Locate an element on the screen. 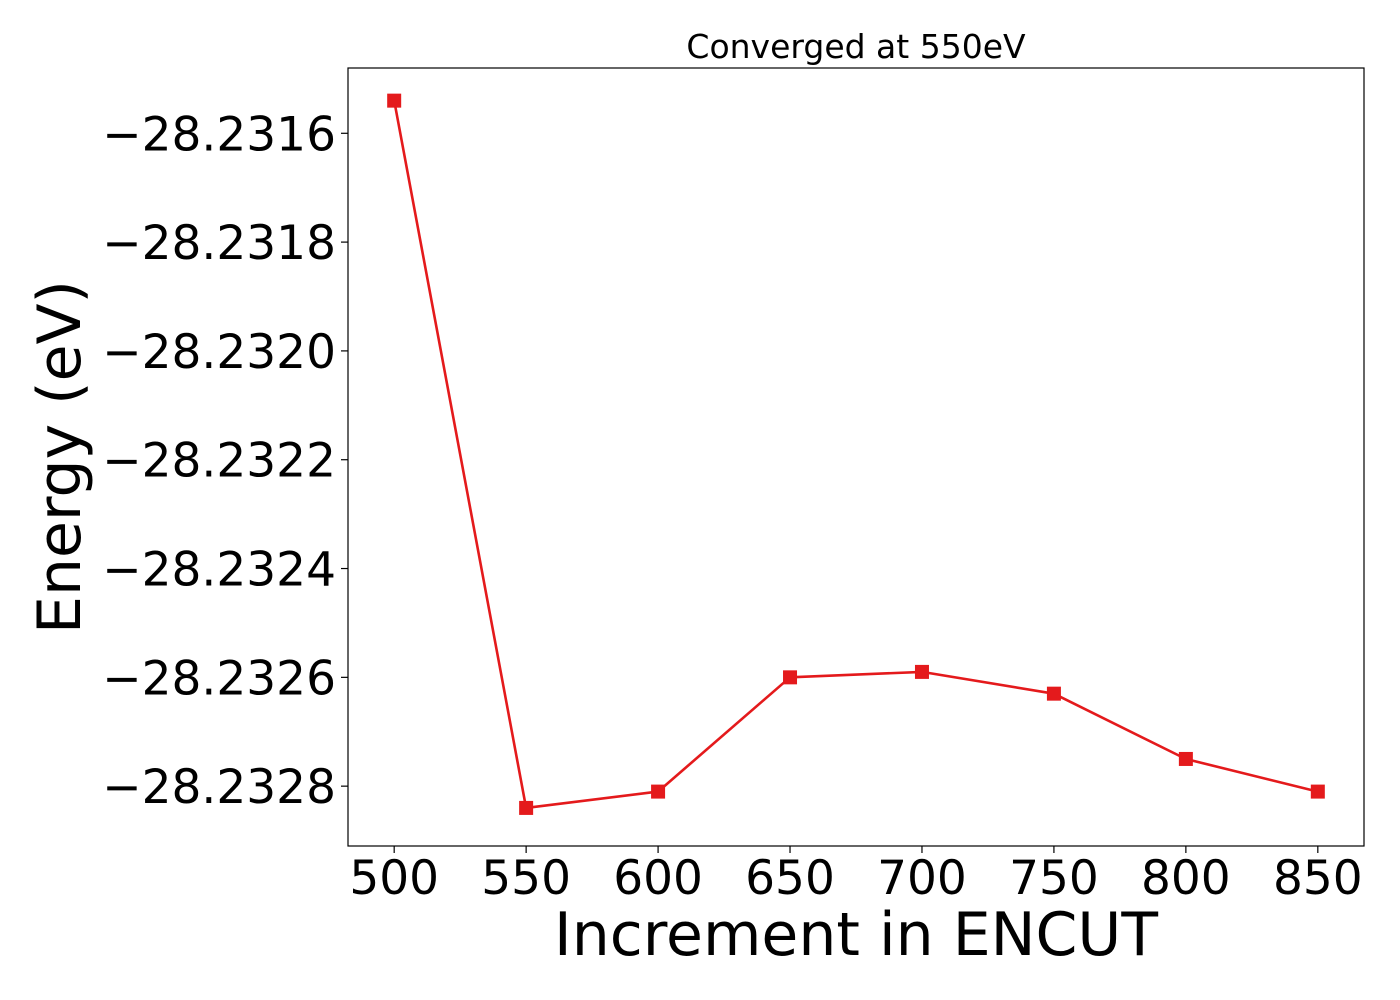 The height and width of the screenshot is (1000, 1400). x-axis-title: Increment in ENCUT is located at coordinates (856, 935).